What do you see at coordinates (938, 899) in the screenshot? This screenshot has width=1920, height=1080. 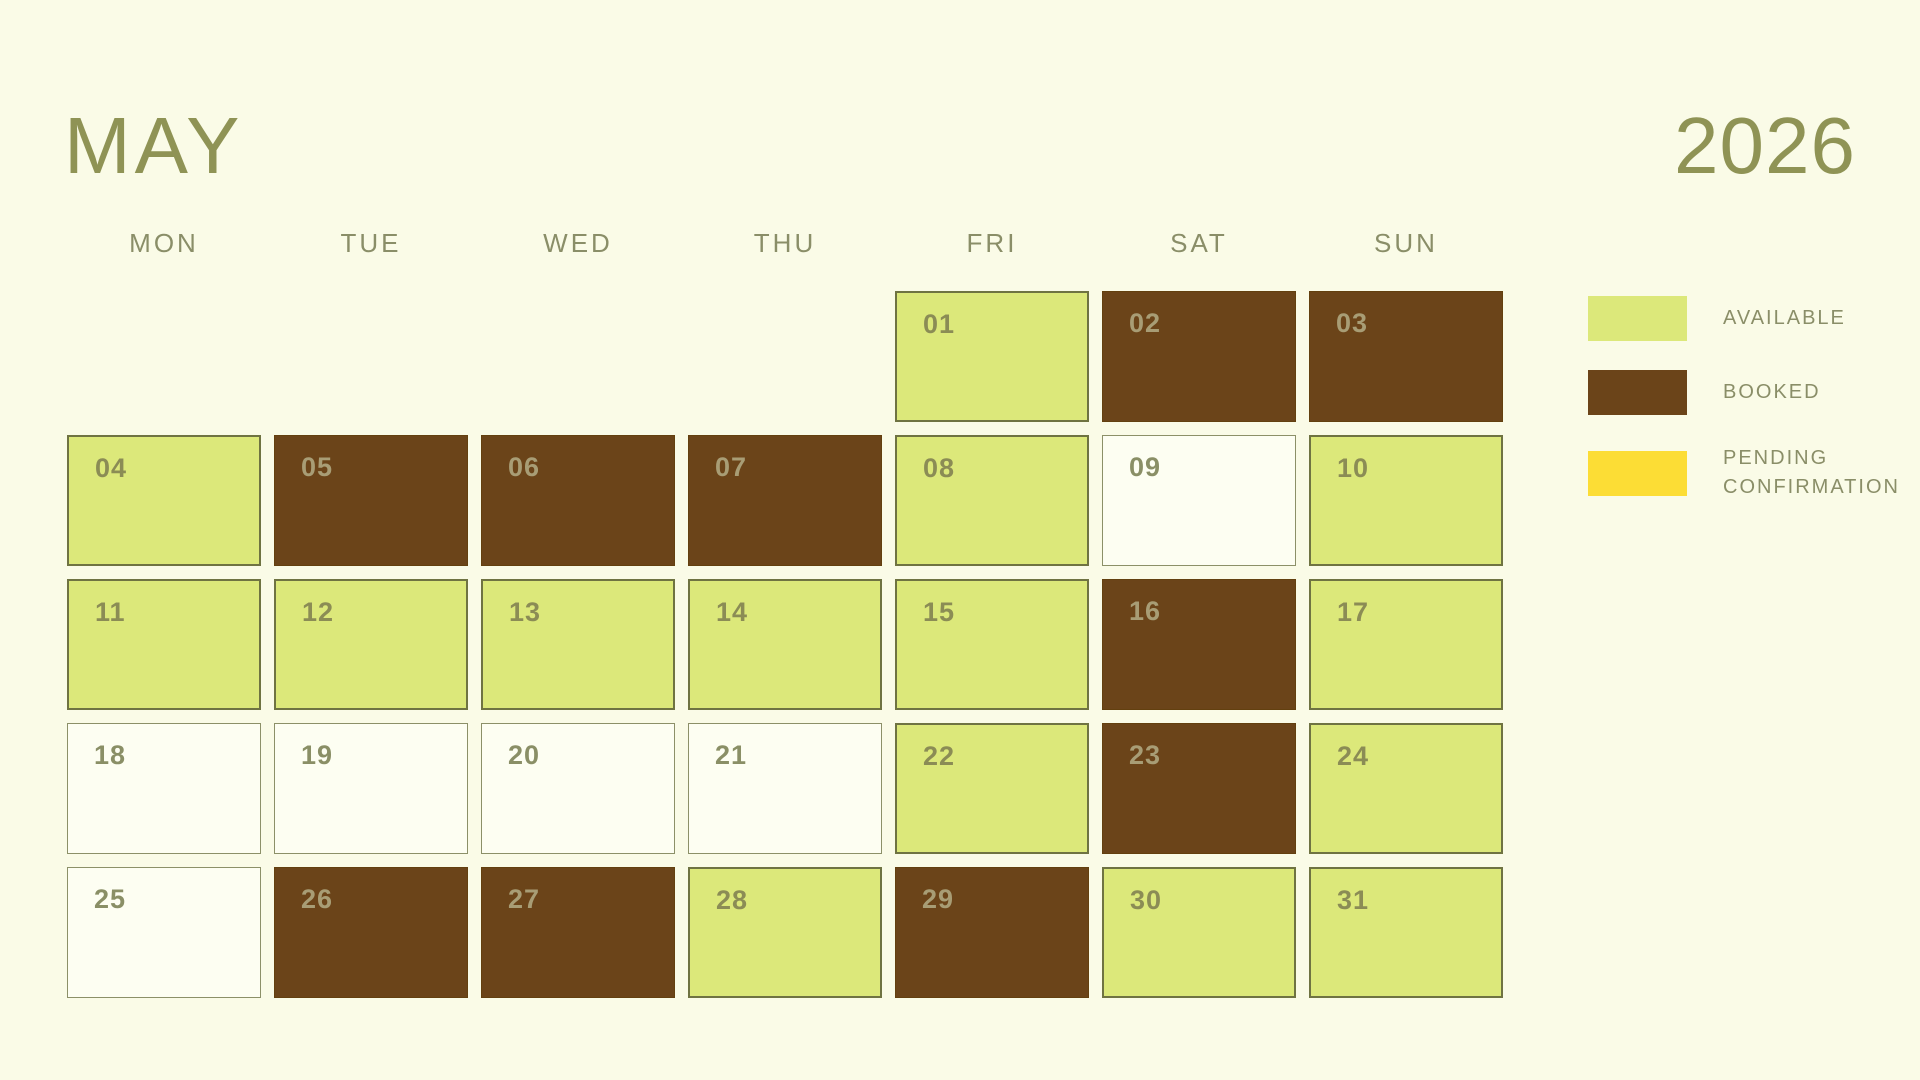 I see `date-number: 29` at bounding box center [938, 899].